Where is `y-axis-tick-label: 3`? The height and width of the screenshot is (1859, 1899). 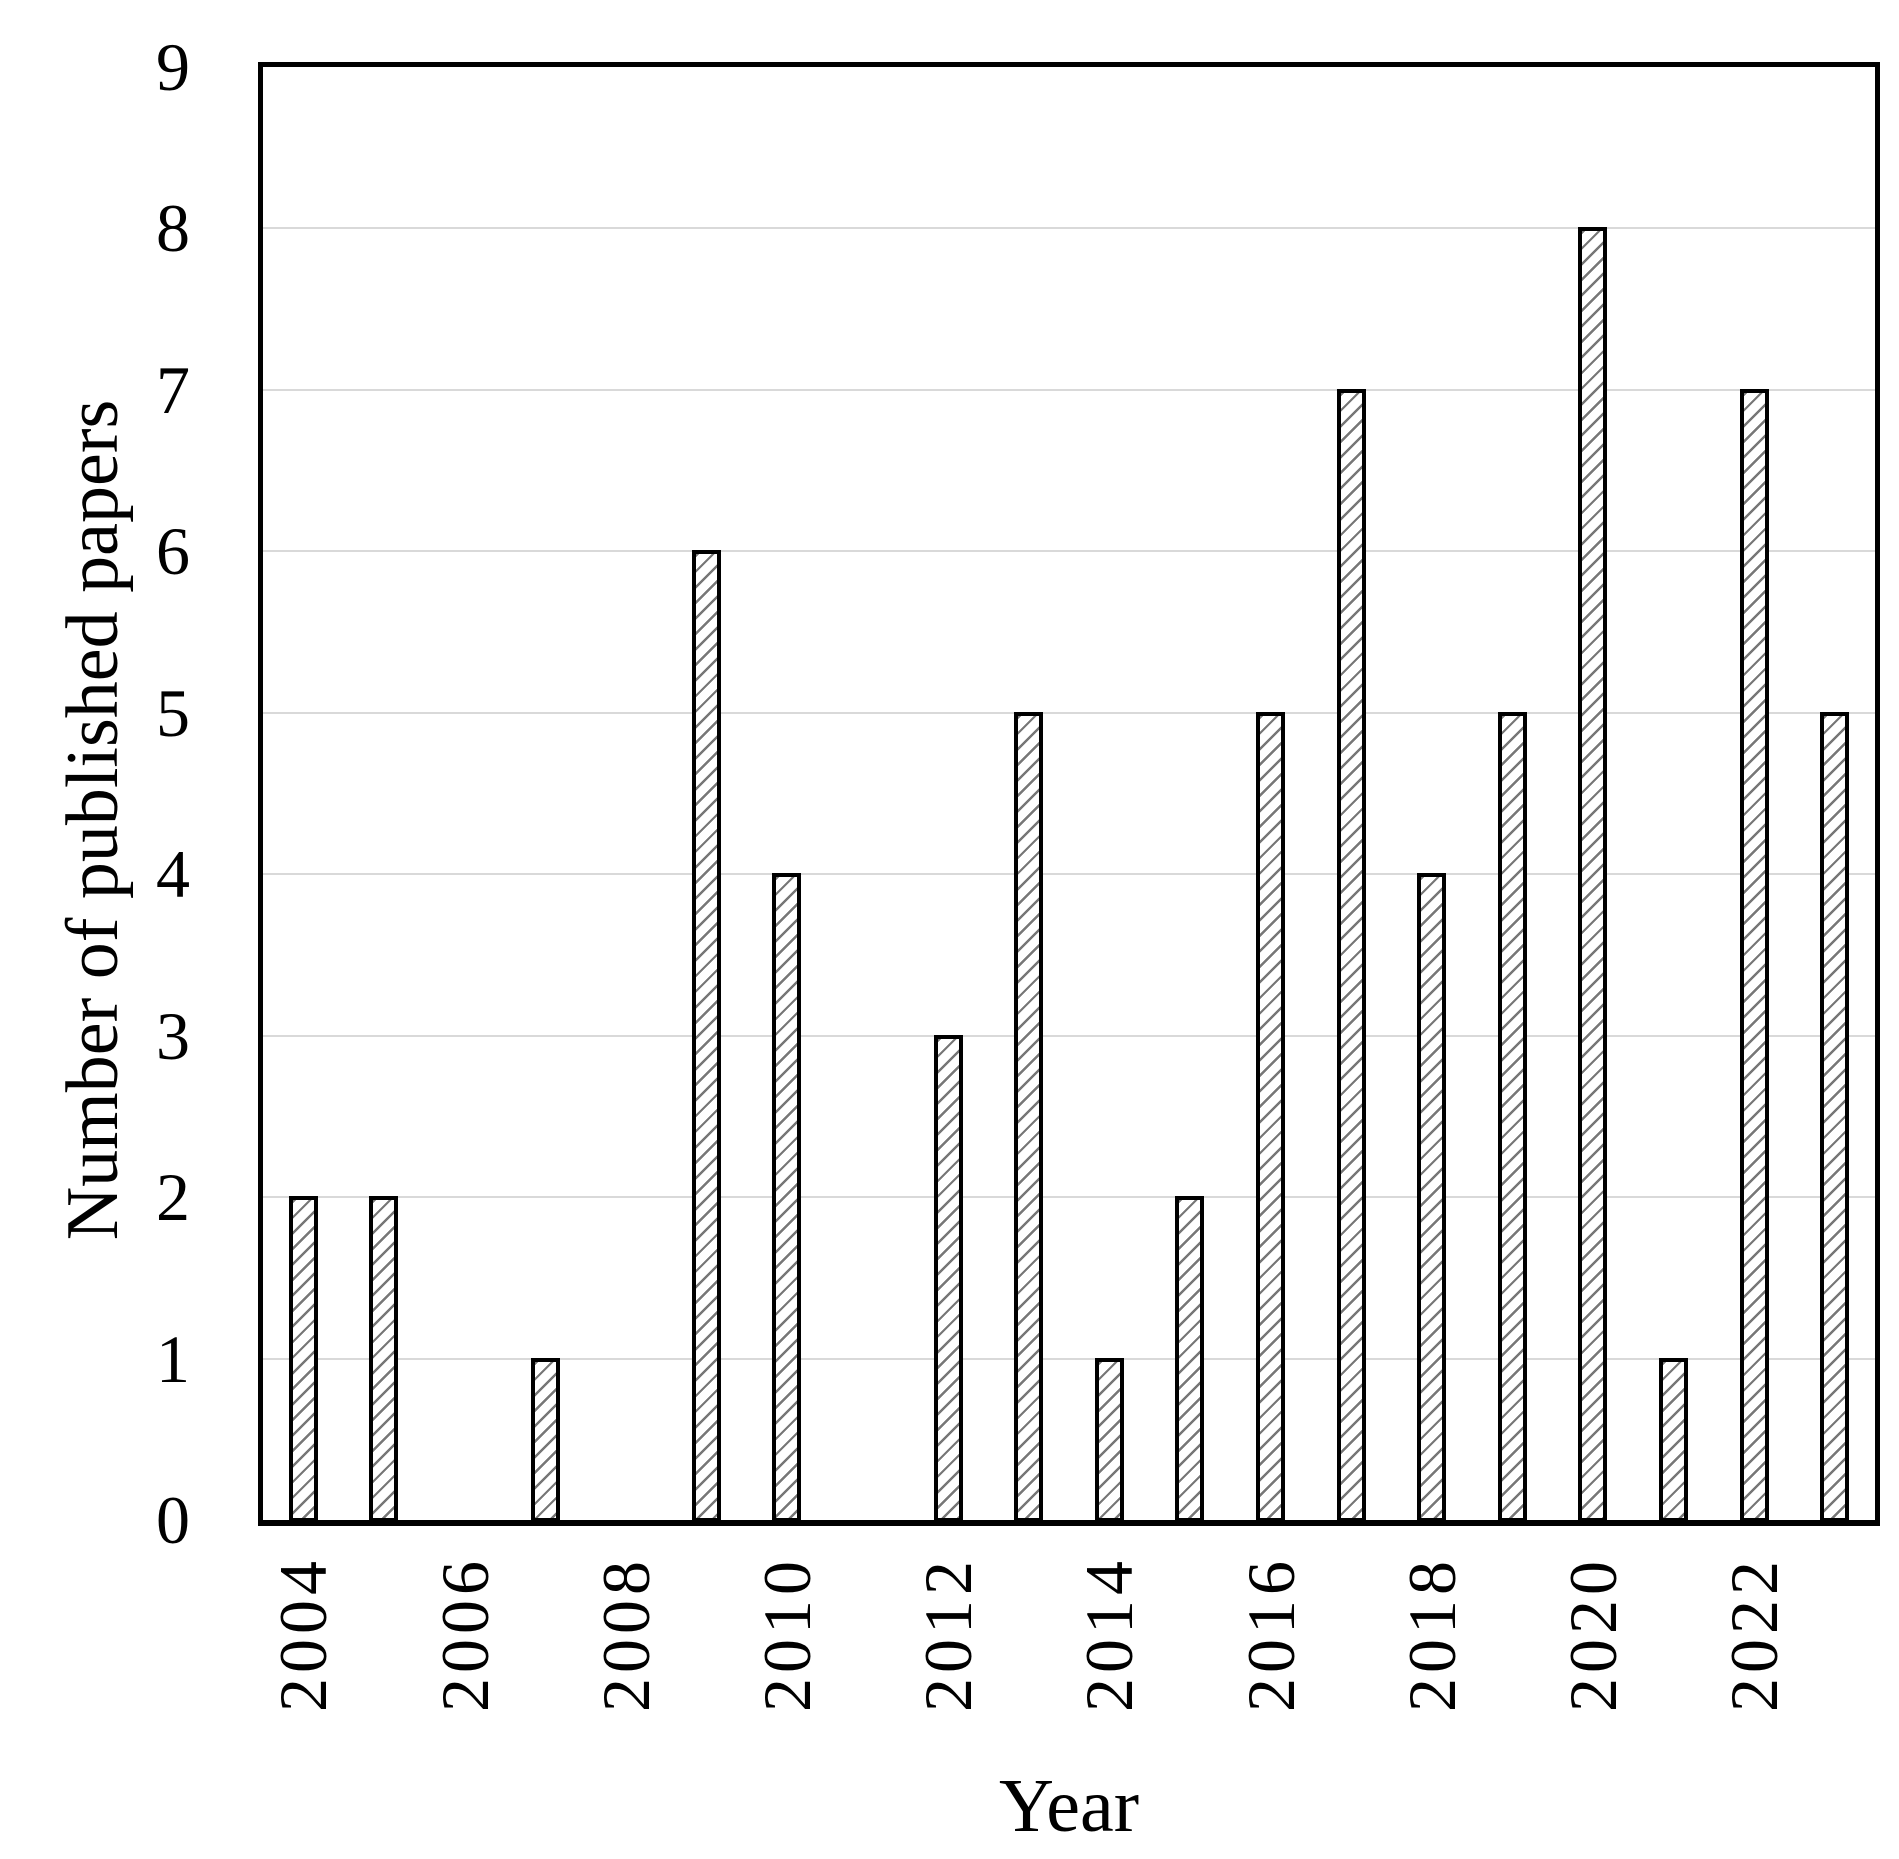 y-axis-tick-label: 3 is located at coordinates (173, 1035).